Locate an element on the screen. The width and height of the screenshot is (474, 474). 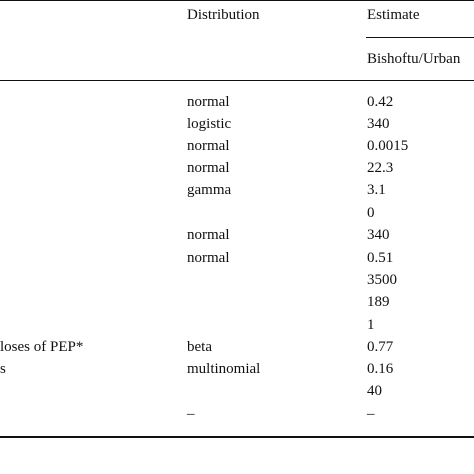
row-distribution: multinomial is located at coordinates (224, 369).